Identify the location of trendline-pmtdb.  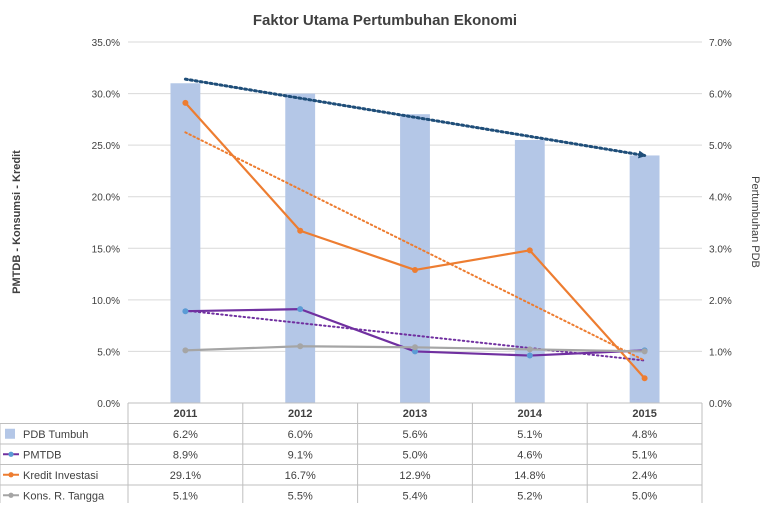
(415, 335).